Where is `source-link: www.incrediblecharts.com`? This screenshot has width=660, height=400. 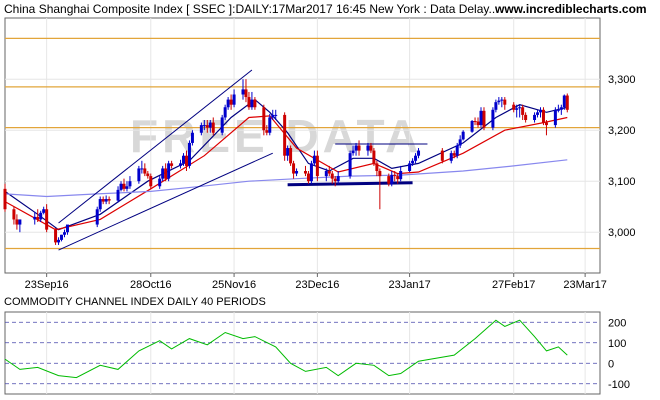 source-link: www.incrediblecharts.com is located at coordinates (570, 9).